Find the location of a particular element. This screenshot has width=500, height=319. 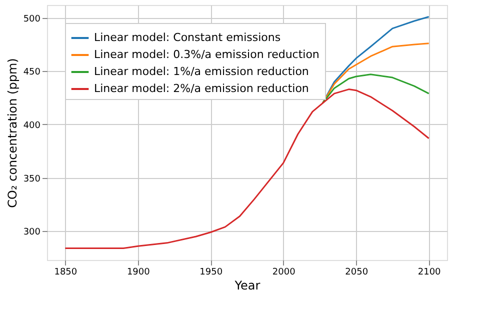

y-tick-label: 400 is located at coordinates (32, 126).